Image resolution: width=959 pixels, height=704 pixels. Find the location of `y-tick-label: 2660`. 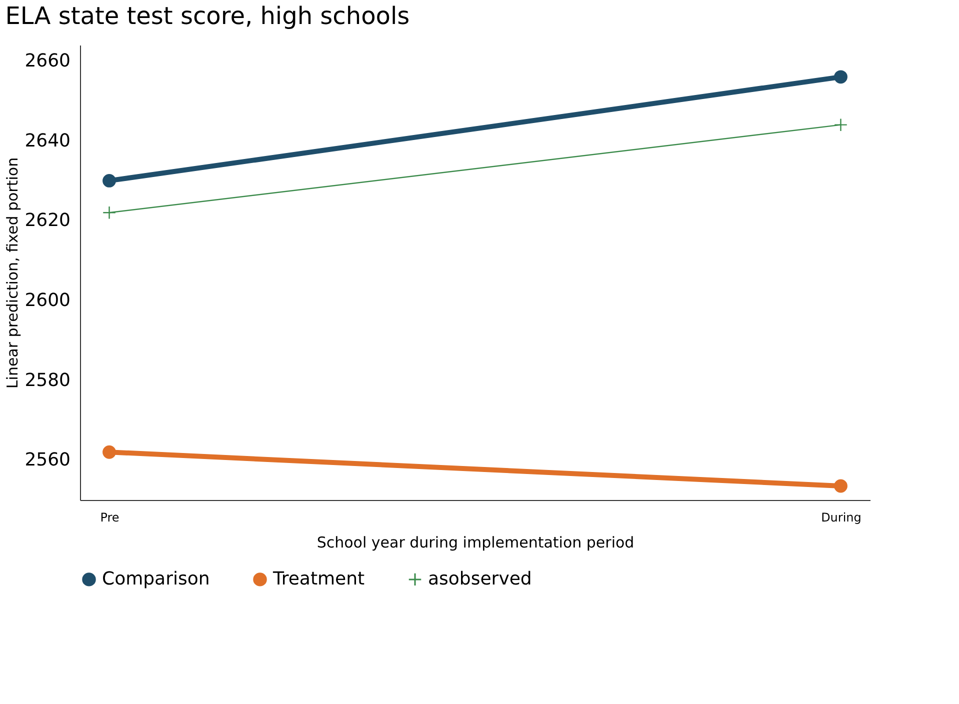

y-tick-label: 2660 is located at coordinates (47, 61).